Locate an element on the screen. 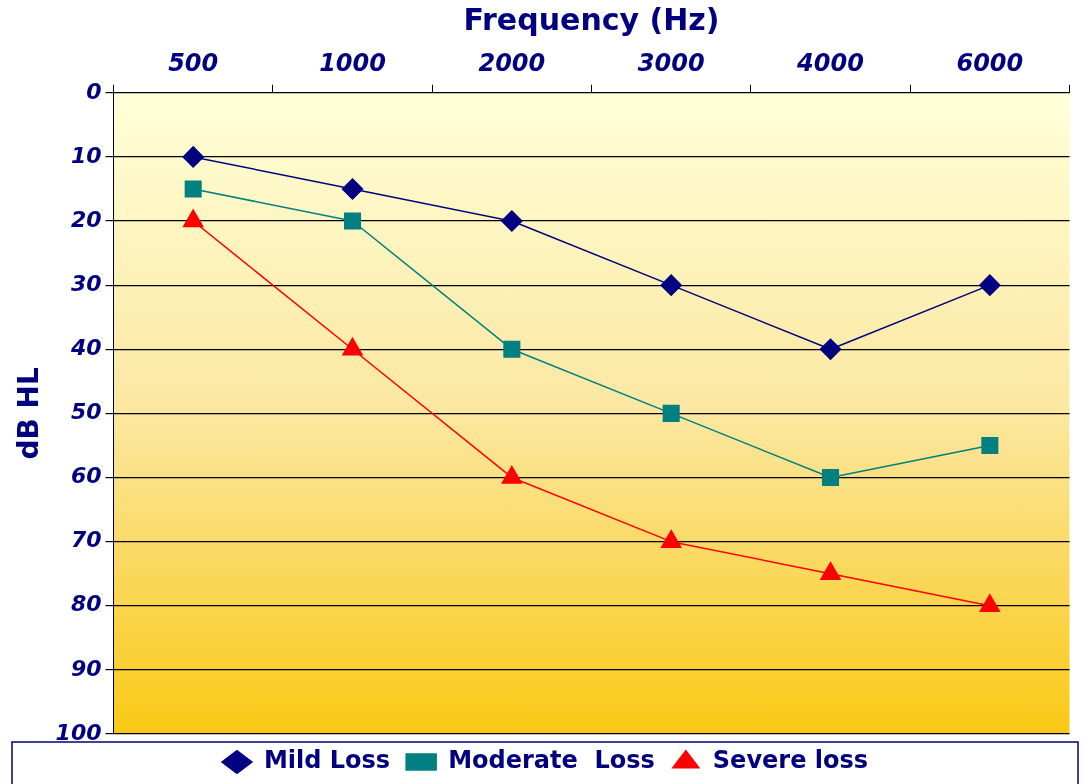 The image size is (1082, 784). x-axis-title: Frequency (Hz) is located at coordinates (591, 19).